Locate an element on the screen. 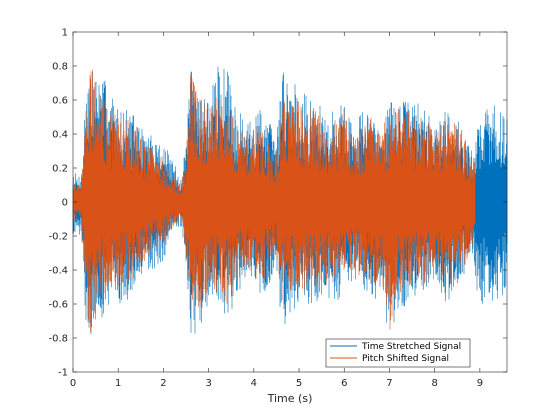 This screenshot has width=560, height=420. x-axis-label: Time (s) is located at coordinates (290, 398).